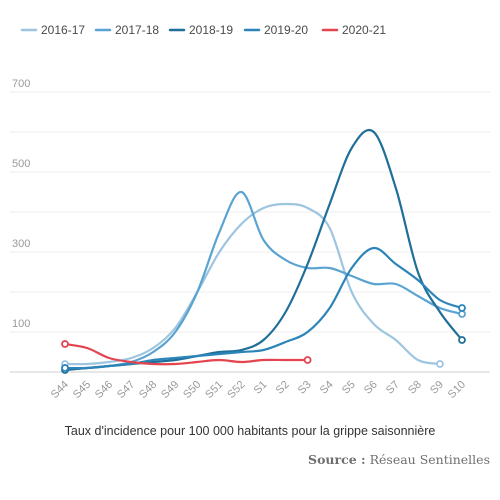  I want to click on x-tick-label: S9, so click(437, 388).